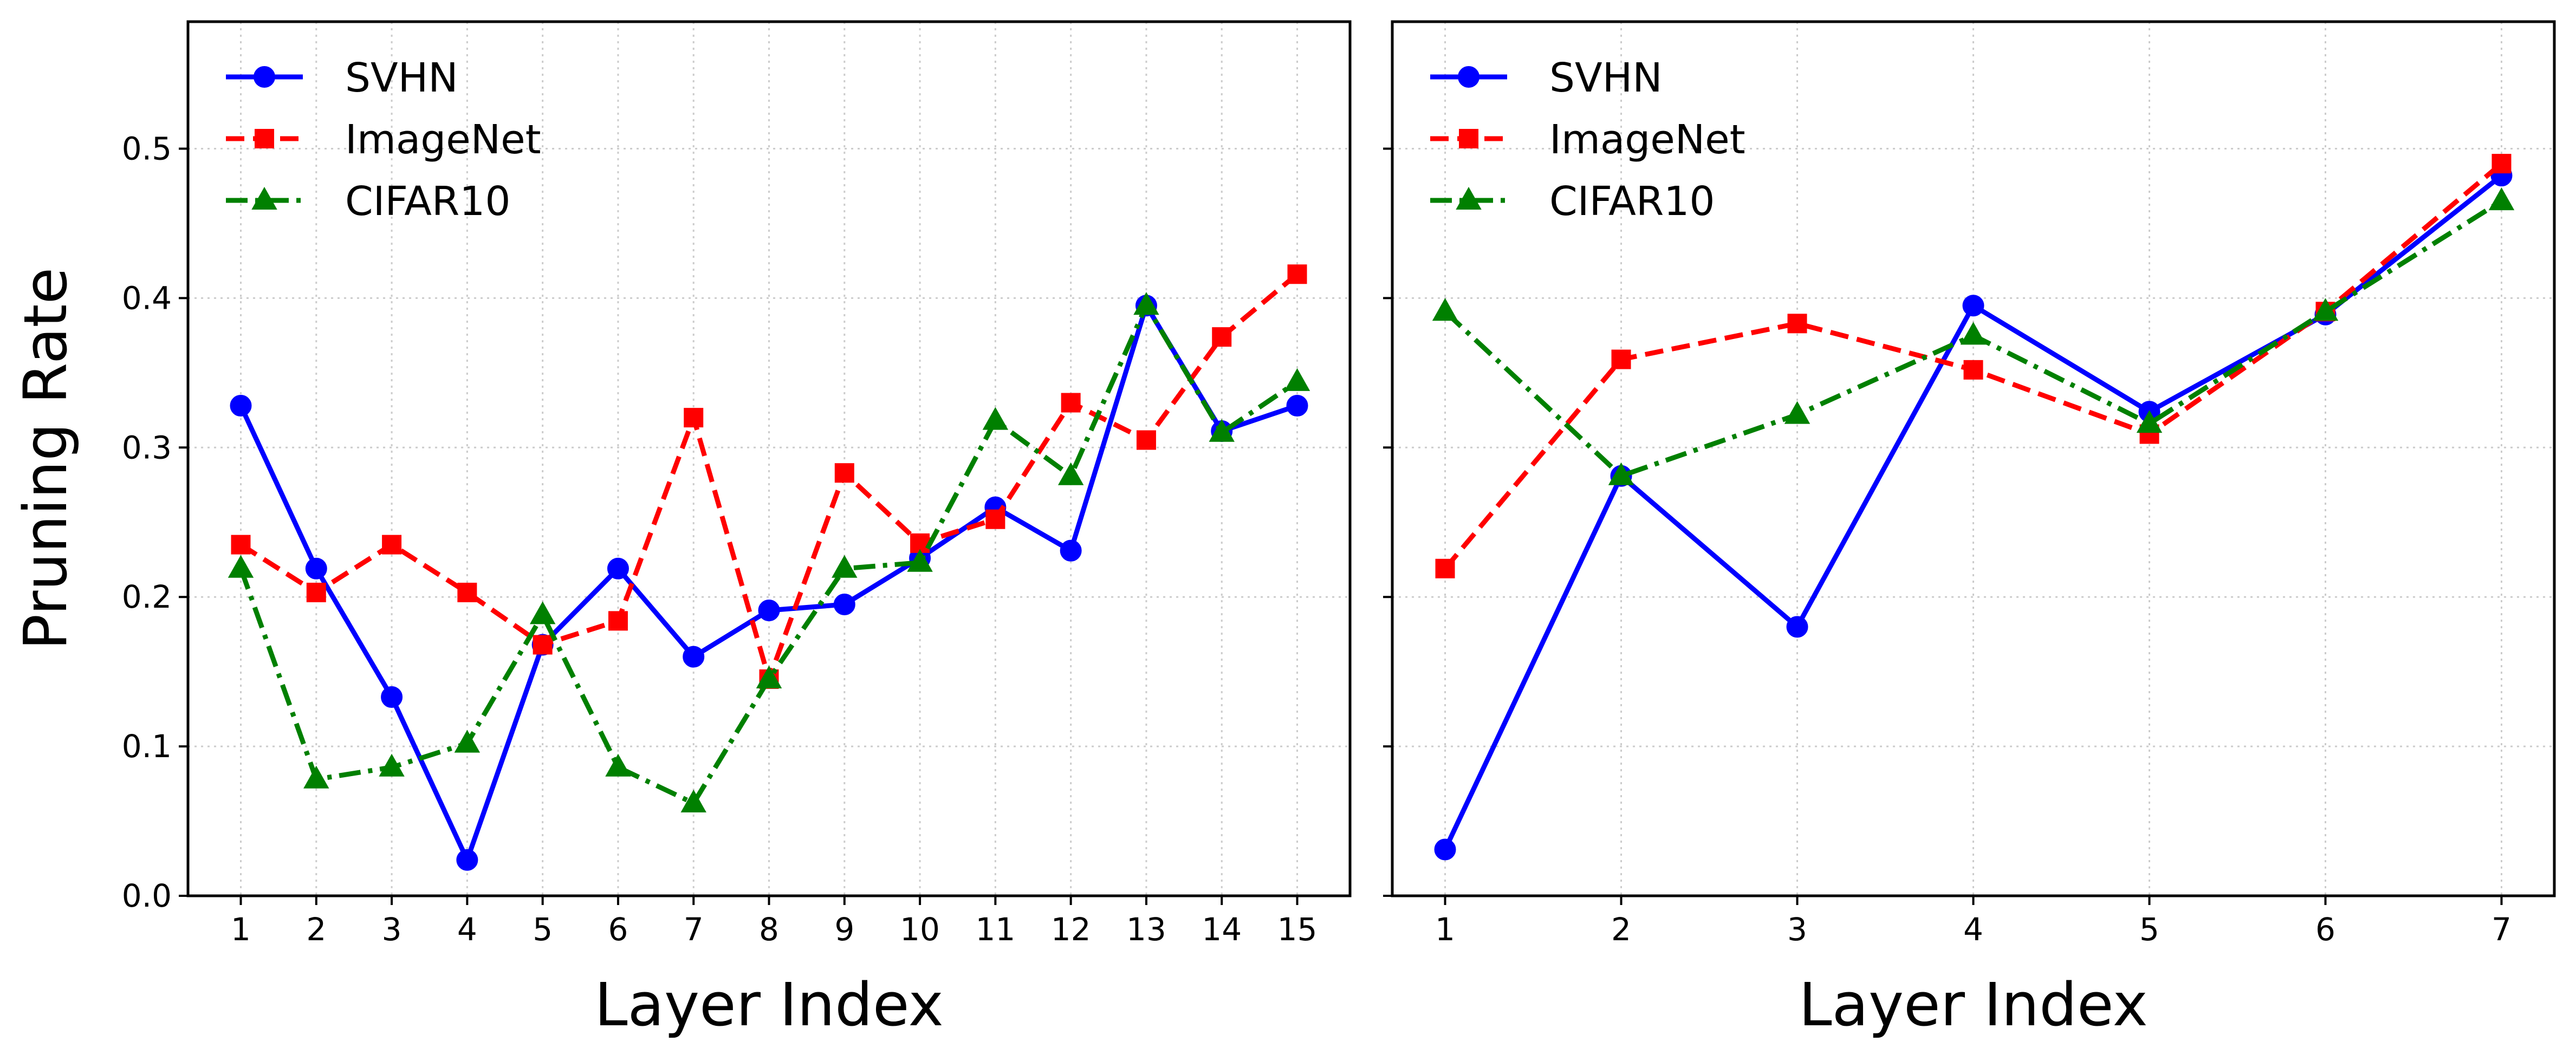 The height and width of the screenshot is (1061, 2576). I want to click on y-tick-label: 0.5, so click(147, 149).